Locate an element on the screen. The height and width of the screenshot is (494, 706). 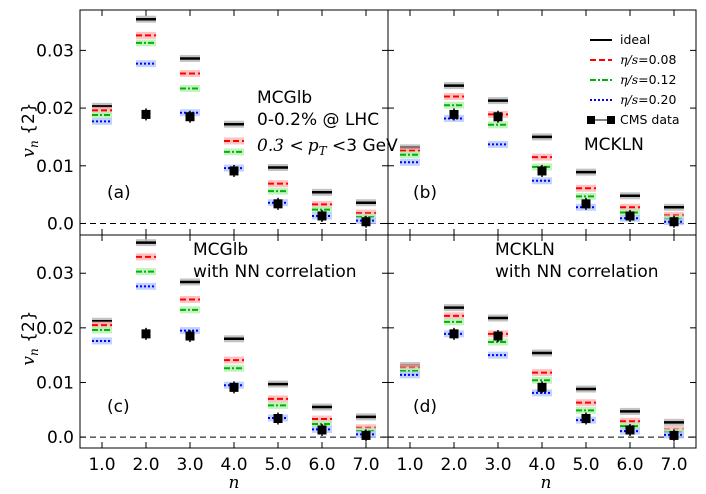
legend-label: η/s=0.12 is located at coordinates (648, 79).